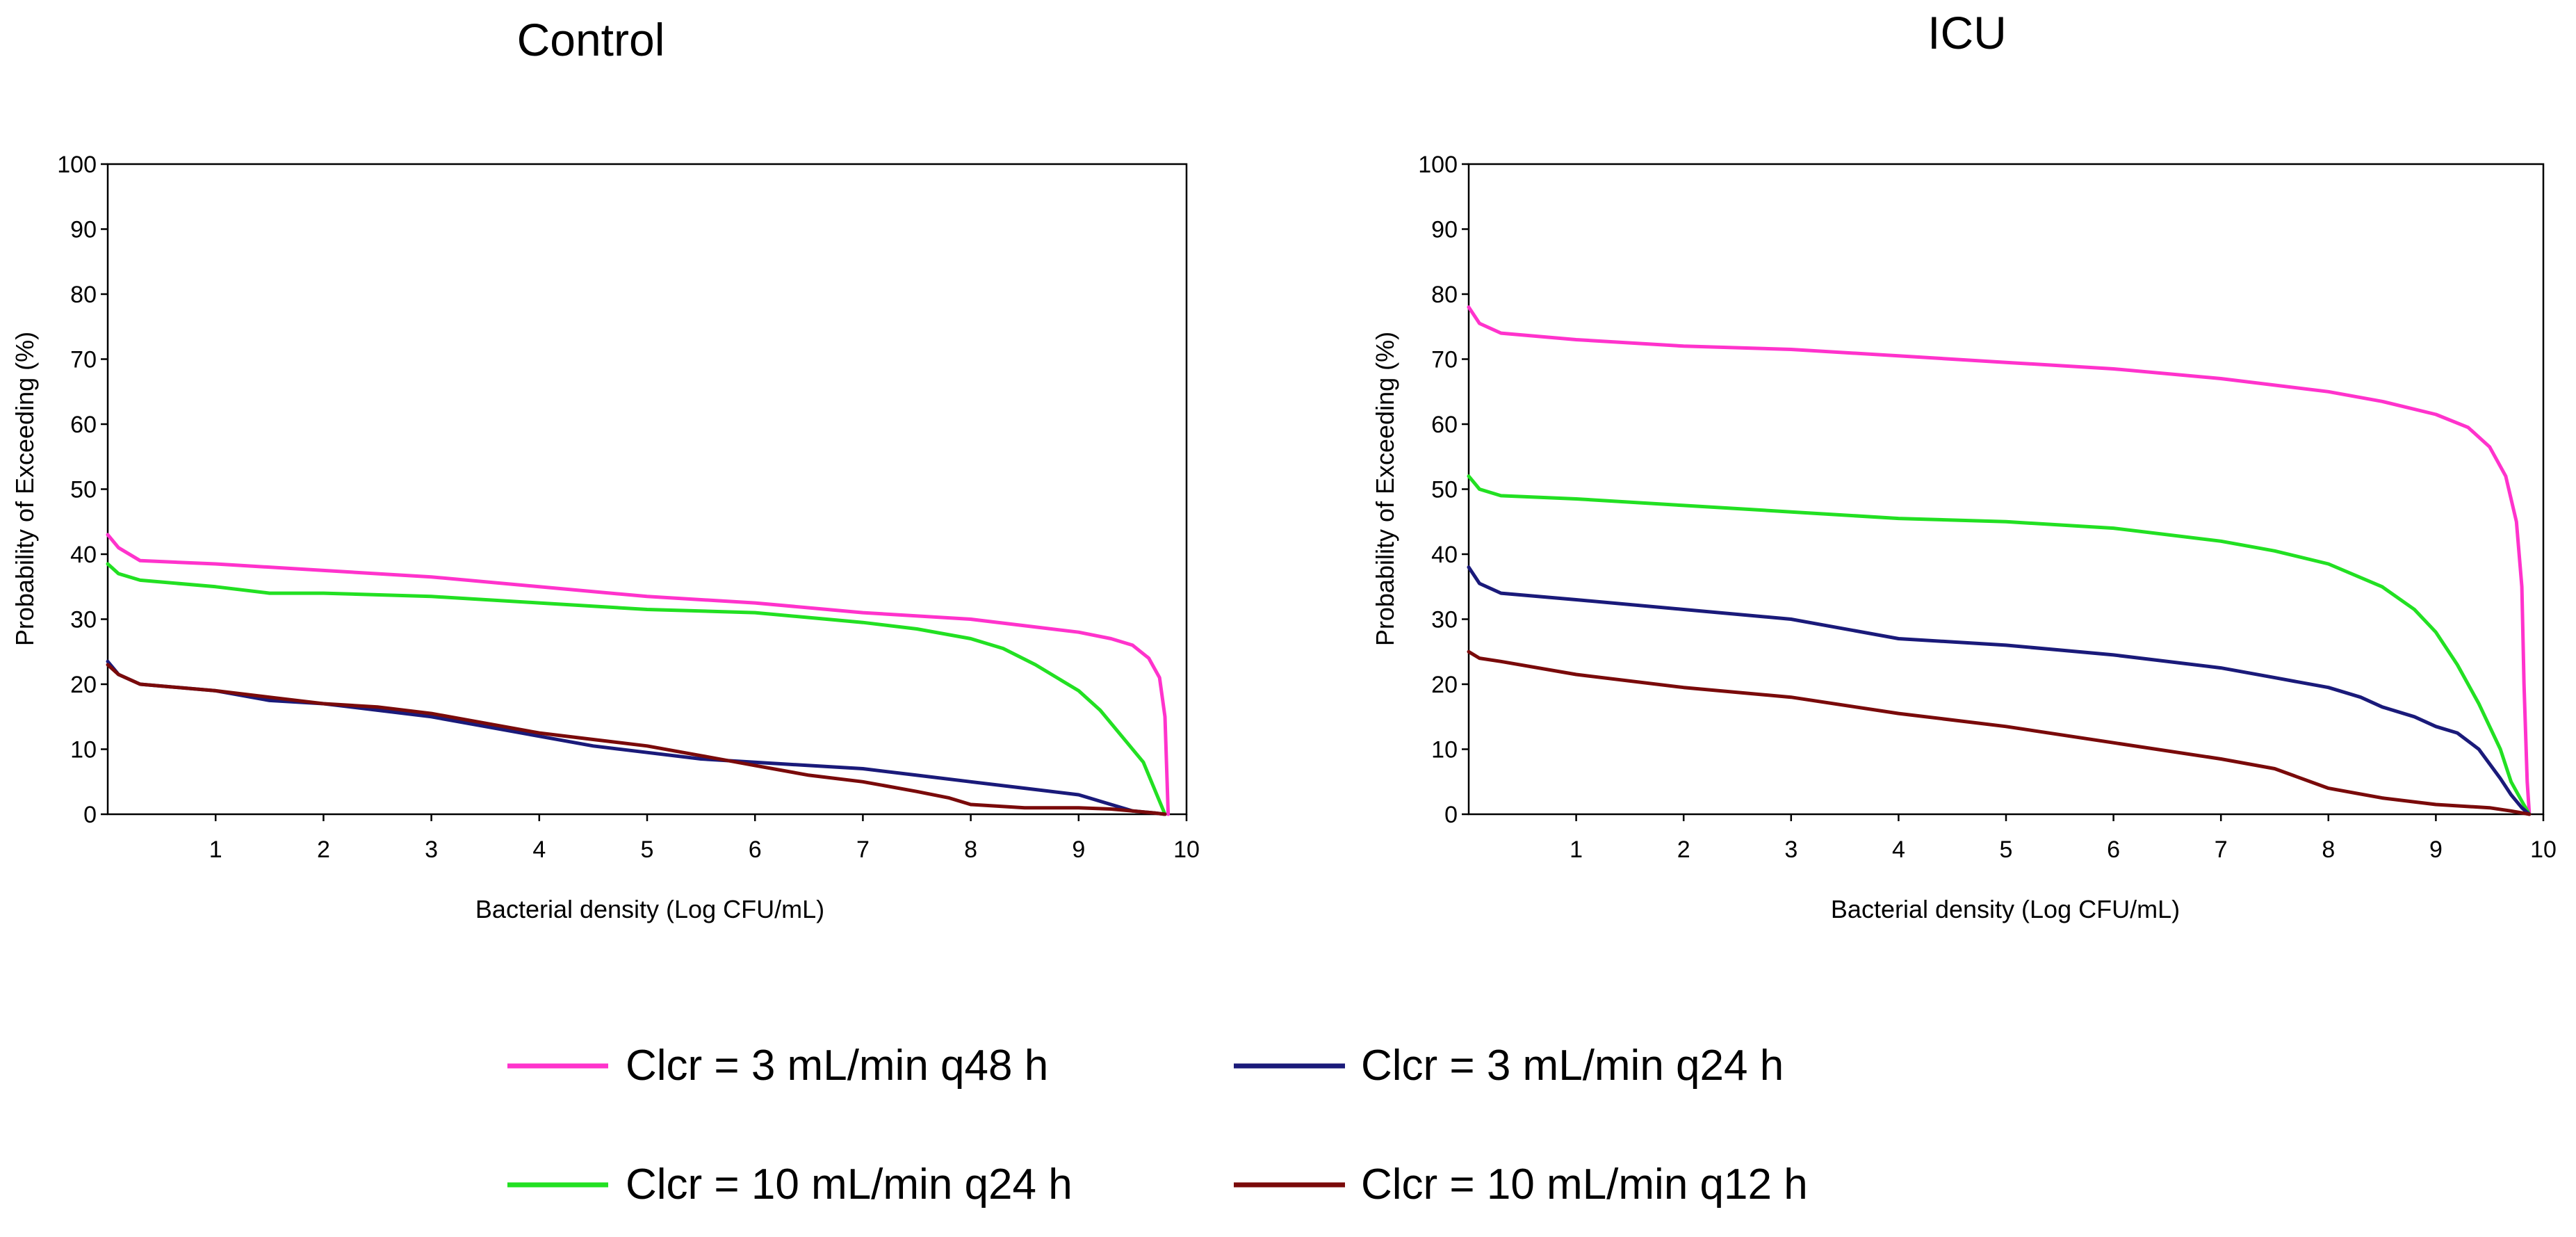 The image size is (2576, 1237). What do you see at coordinates (2005, 909) in the screenshot?
I see `icu-x-axis-label: Bacterial density (Log CFU/mL)` at bounding box center [2005, 909].